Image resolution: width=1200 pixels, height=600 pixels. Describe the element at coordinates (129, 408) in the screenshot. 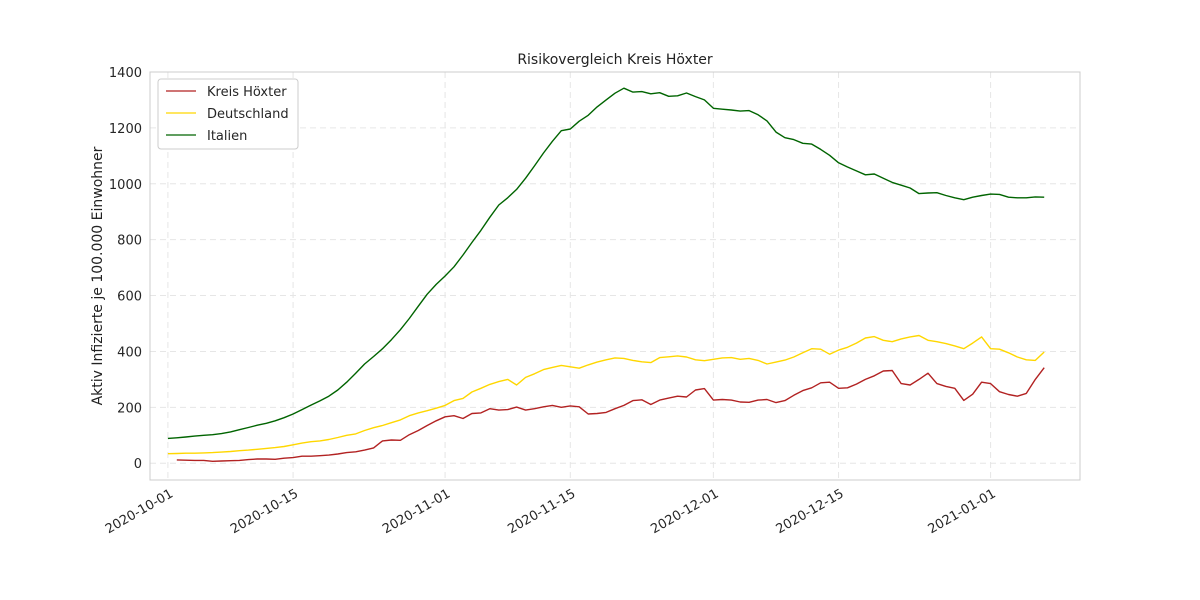

I see `y-tick-label: 200` at that location.